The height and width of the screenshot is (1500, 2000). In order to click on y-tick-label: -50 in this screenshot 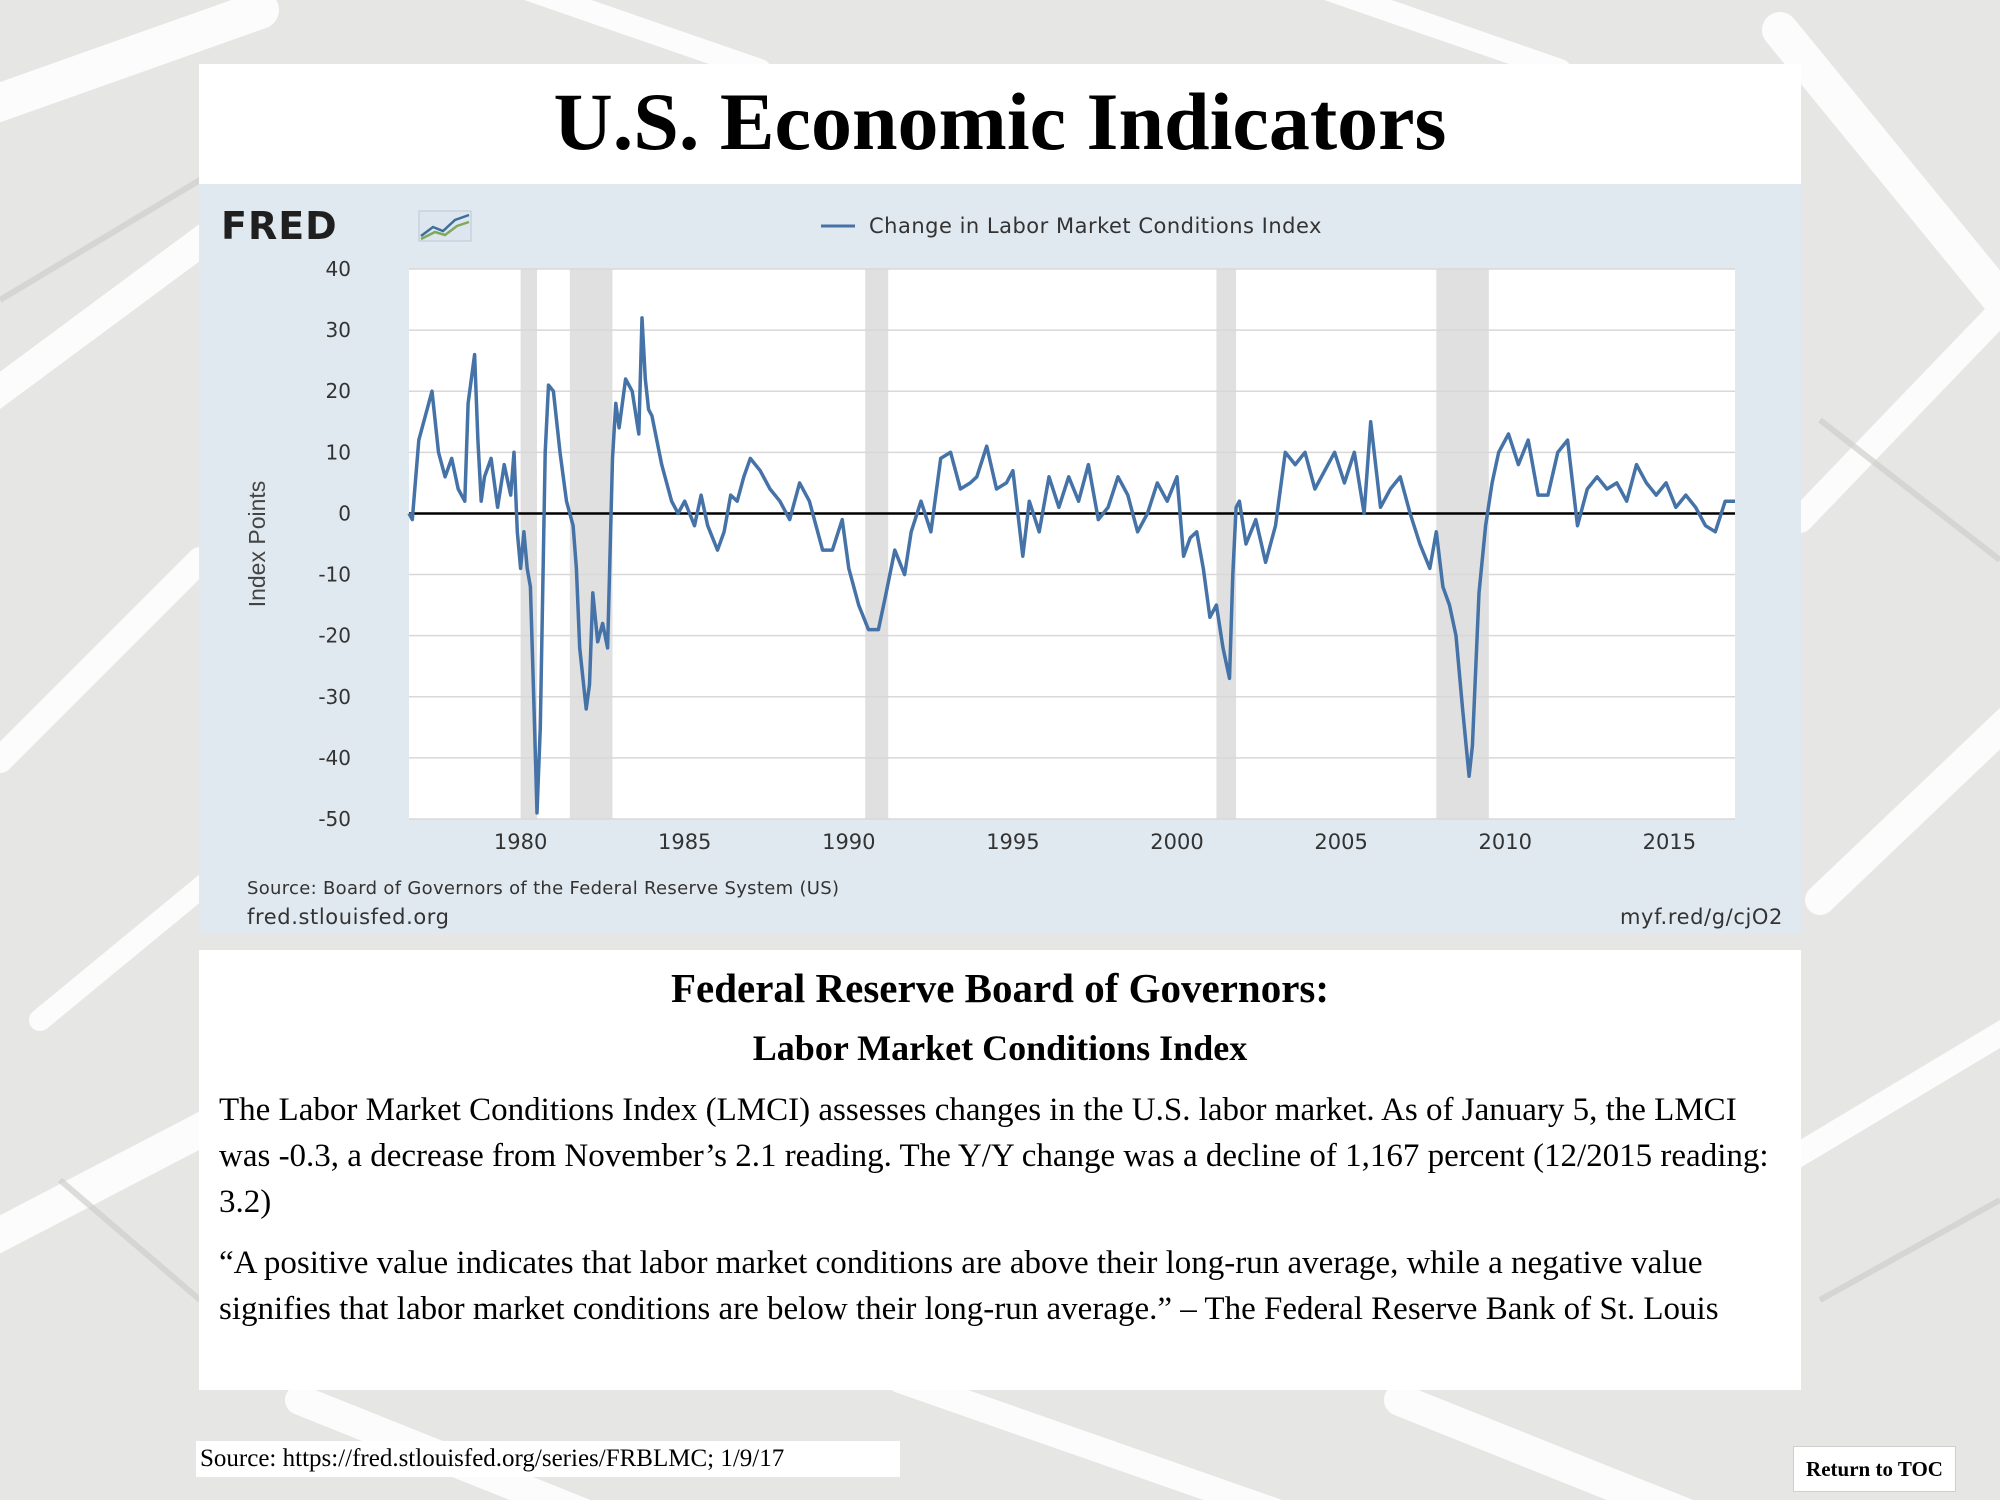, I will do `click(334, 819)`.